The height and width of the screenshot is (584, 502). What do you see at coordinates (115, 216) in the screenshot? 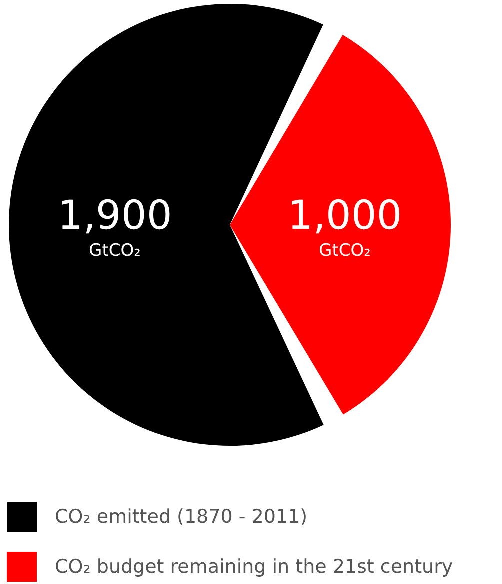
I see `data-label: 1,900` at bounding box center [115, 216].